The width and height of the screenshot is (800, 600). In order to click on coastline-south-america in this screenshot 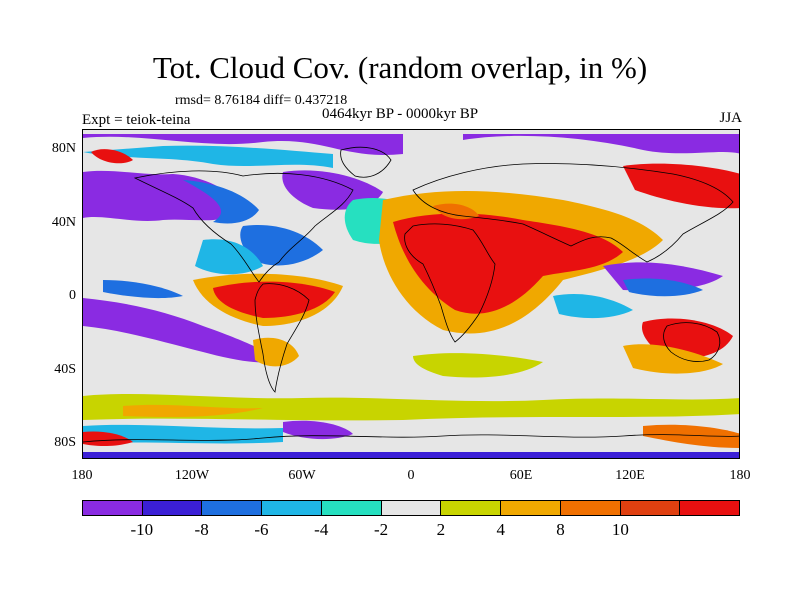, I will do `click(282, 338)`.